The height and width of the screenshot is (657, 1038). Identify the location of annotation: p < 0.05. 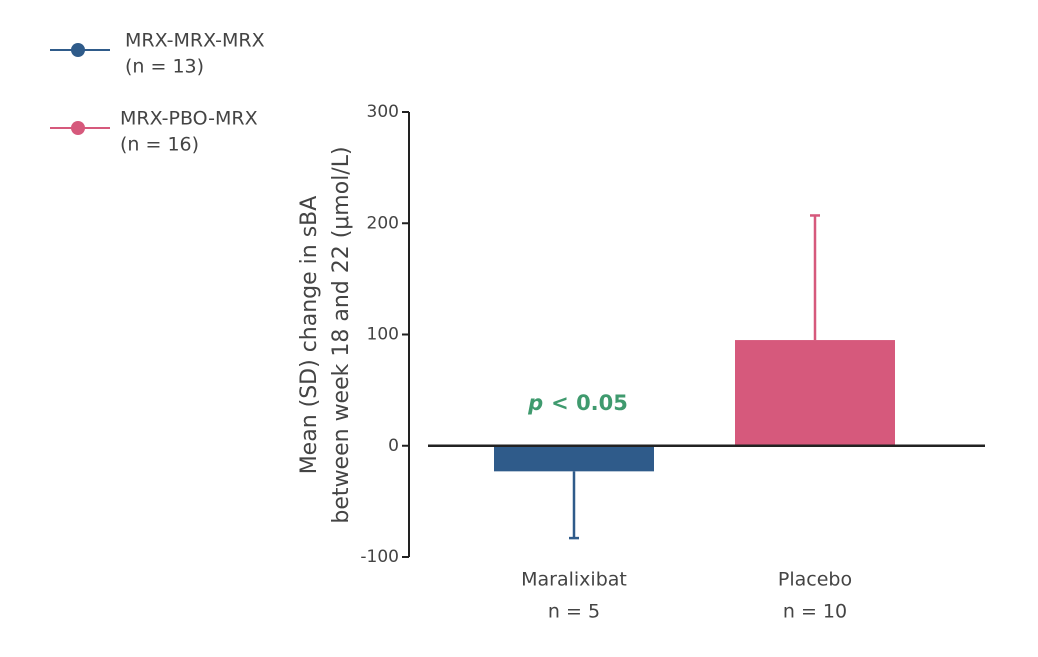
(577, 403).